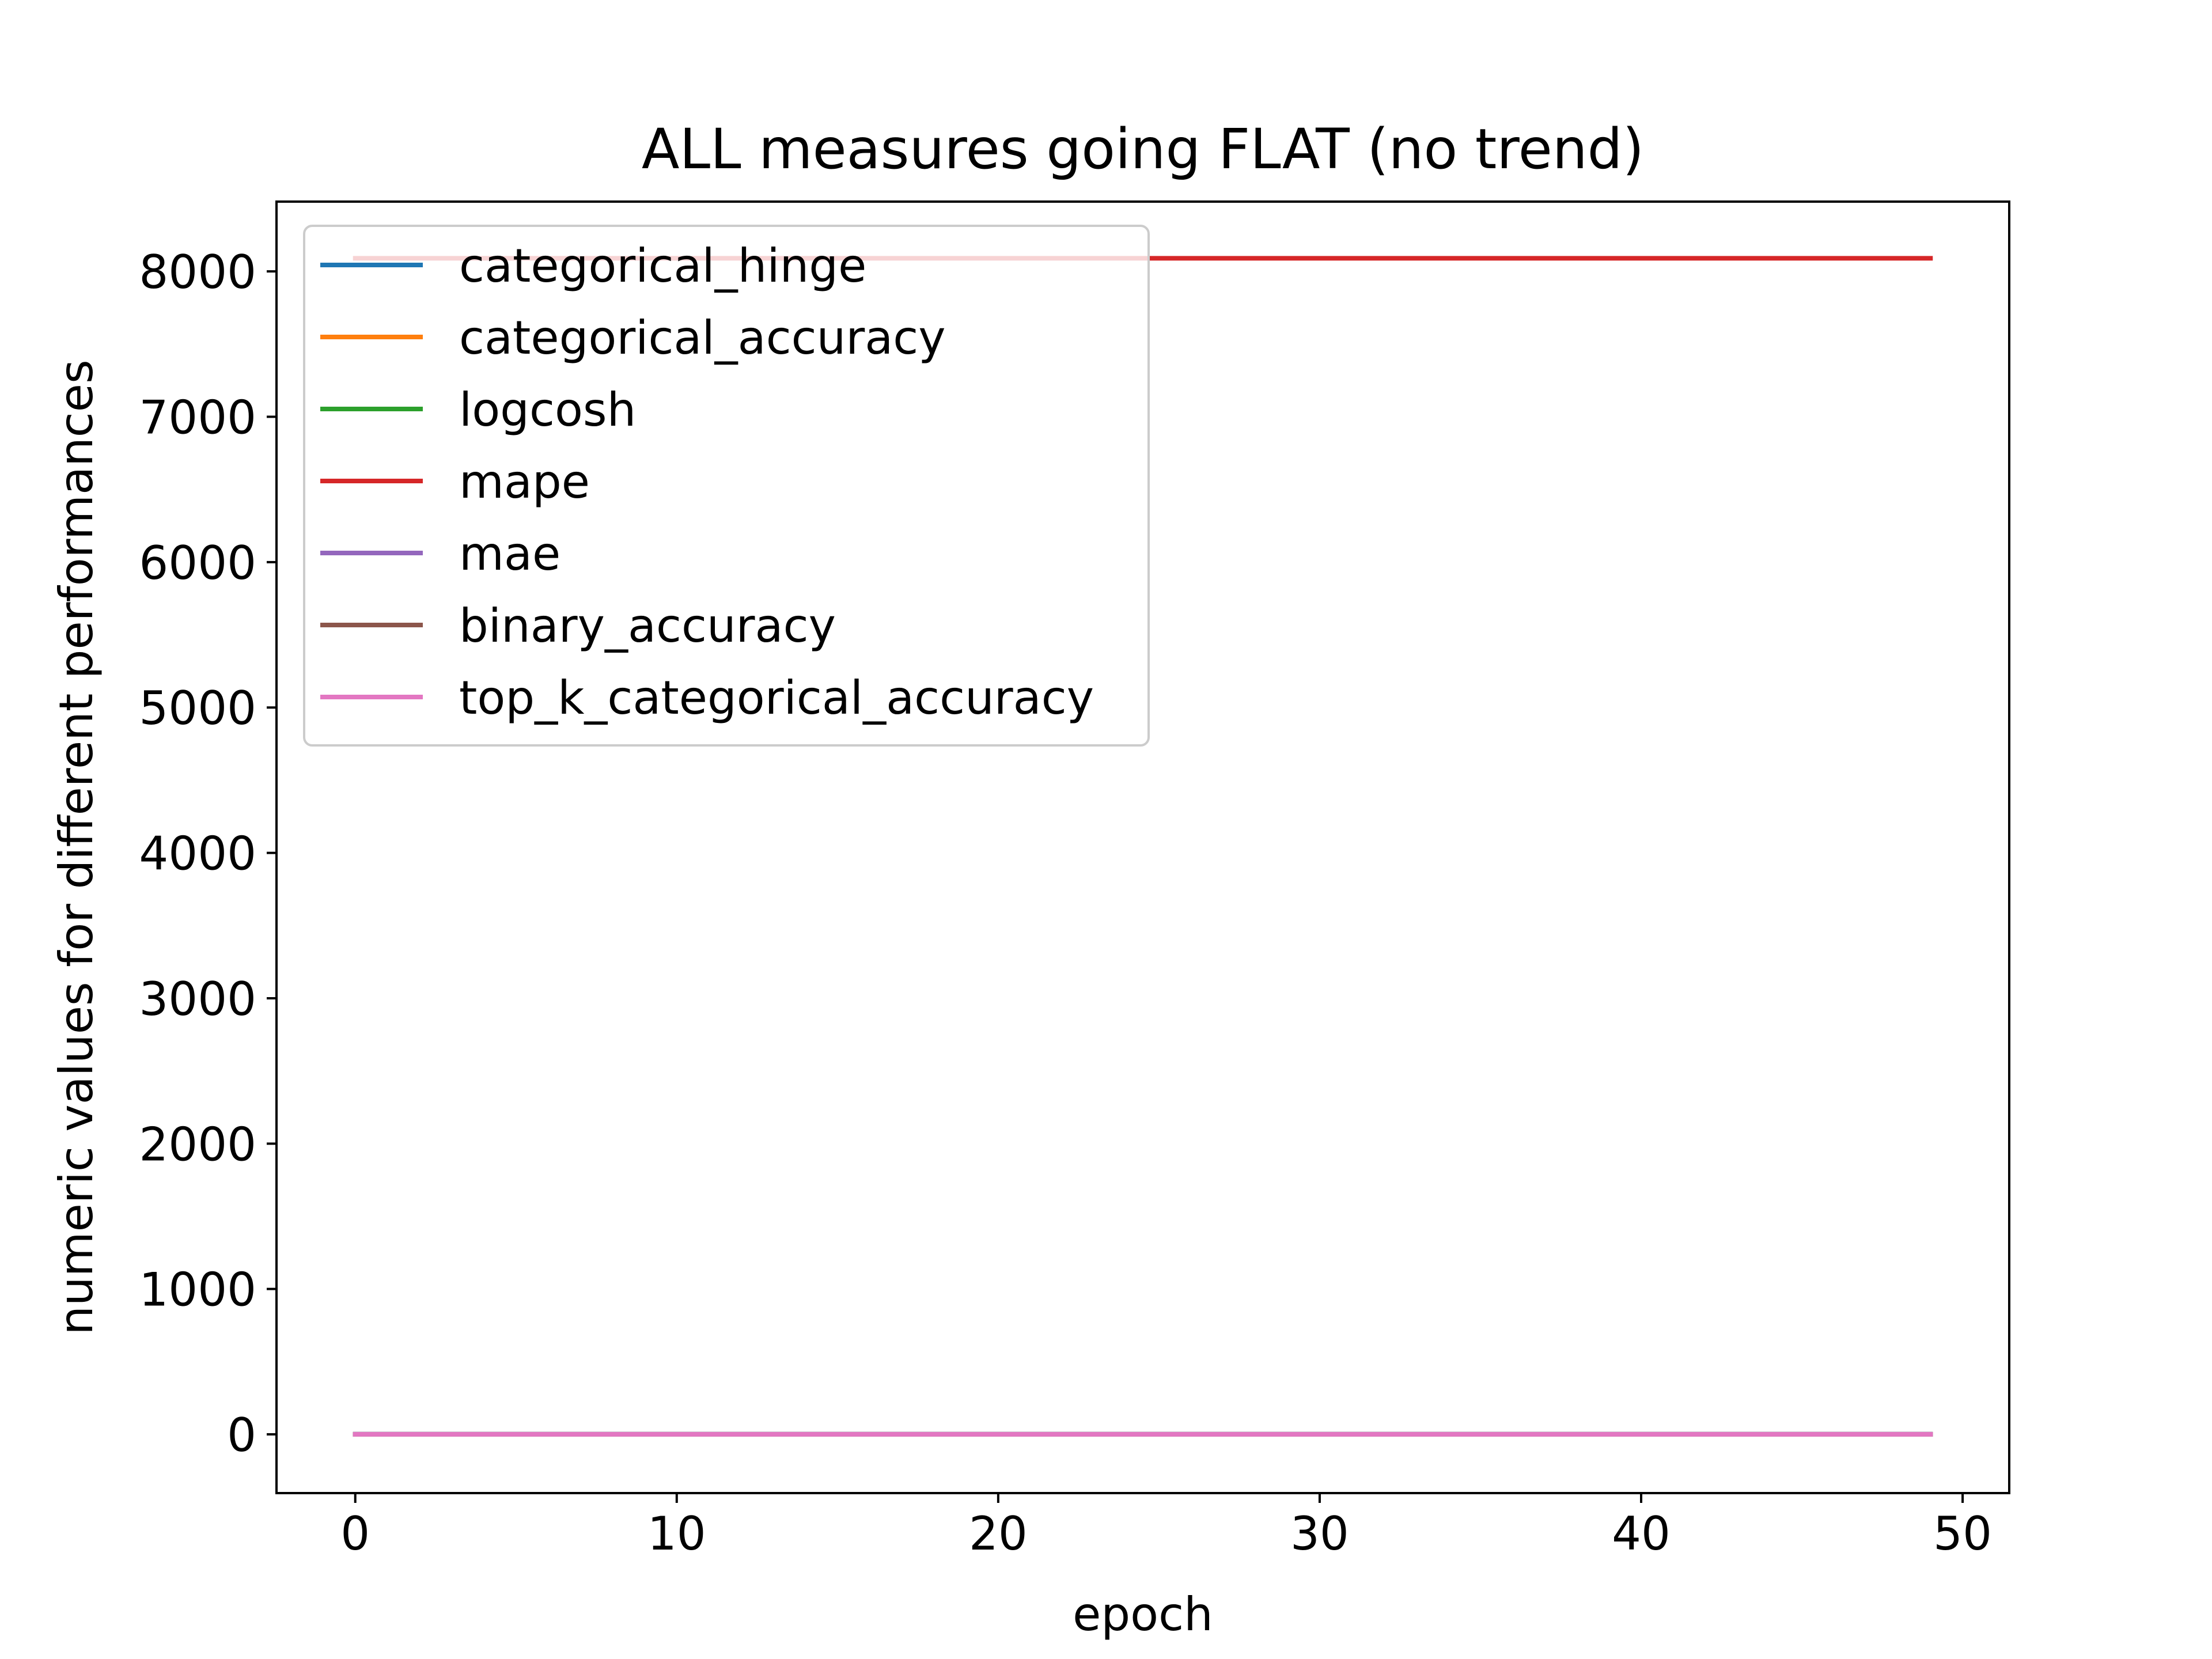 The height and width of the screenshot is (1659, 2212). What do you see at coordinates (509, 554) in the screenshot?
I see `legend-label-mae: mae` at bounding box center [509, 554].